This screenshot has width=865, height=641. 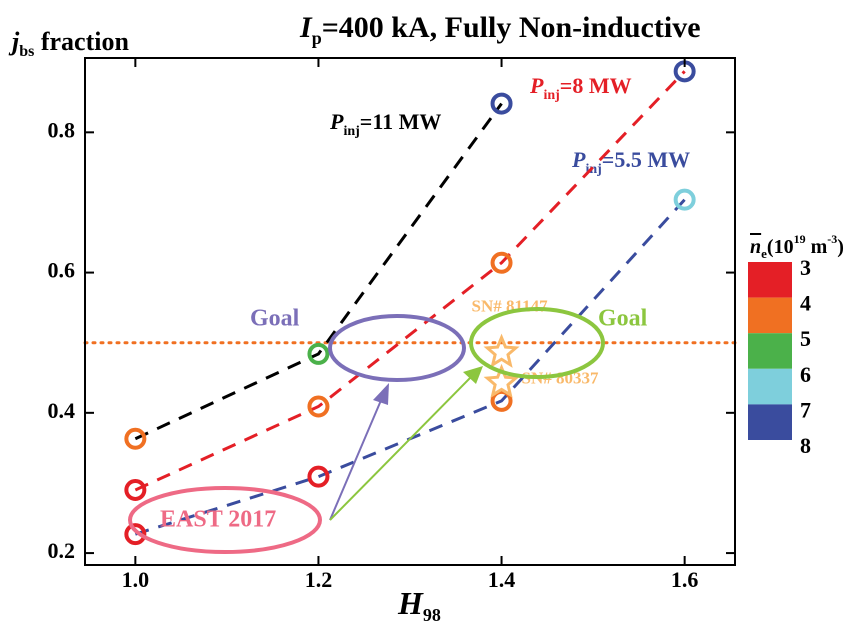 What do you see at coordinates (136, 579) in the screenshot?
I see `x-tick-label: 1.0` at bounding box center [136, 579].